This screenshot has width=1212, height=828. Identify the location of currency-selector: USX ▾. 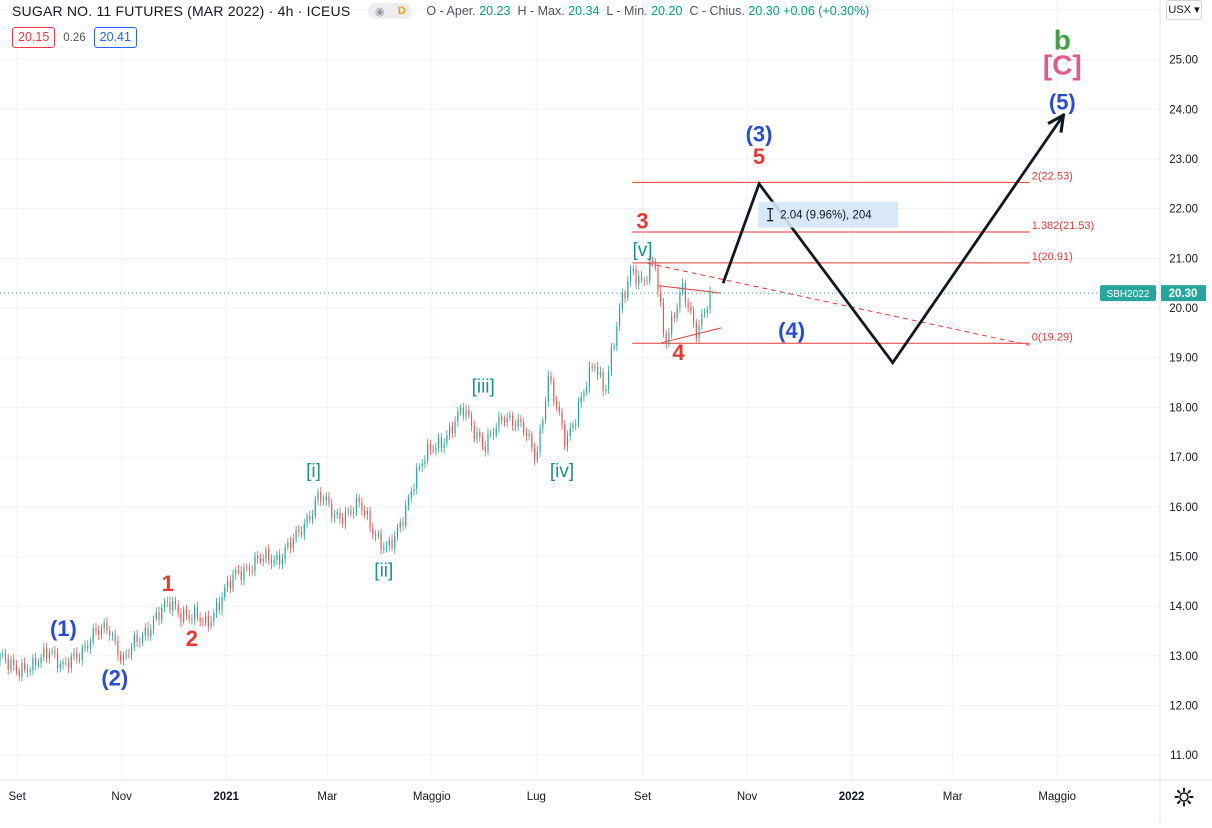
(1184, 10).